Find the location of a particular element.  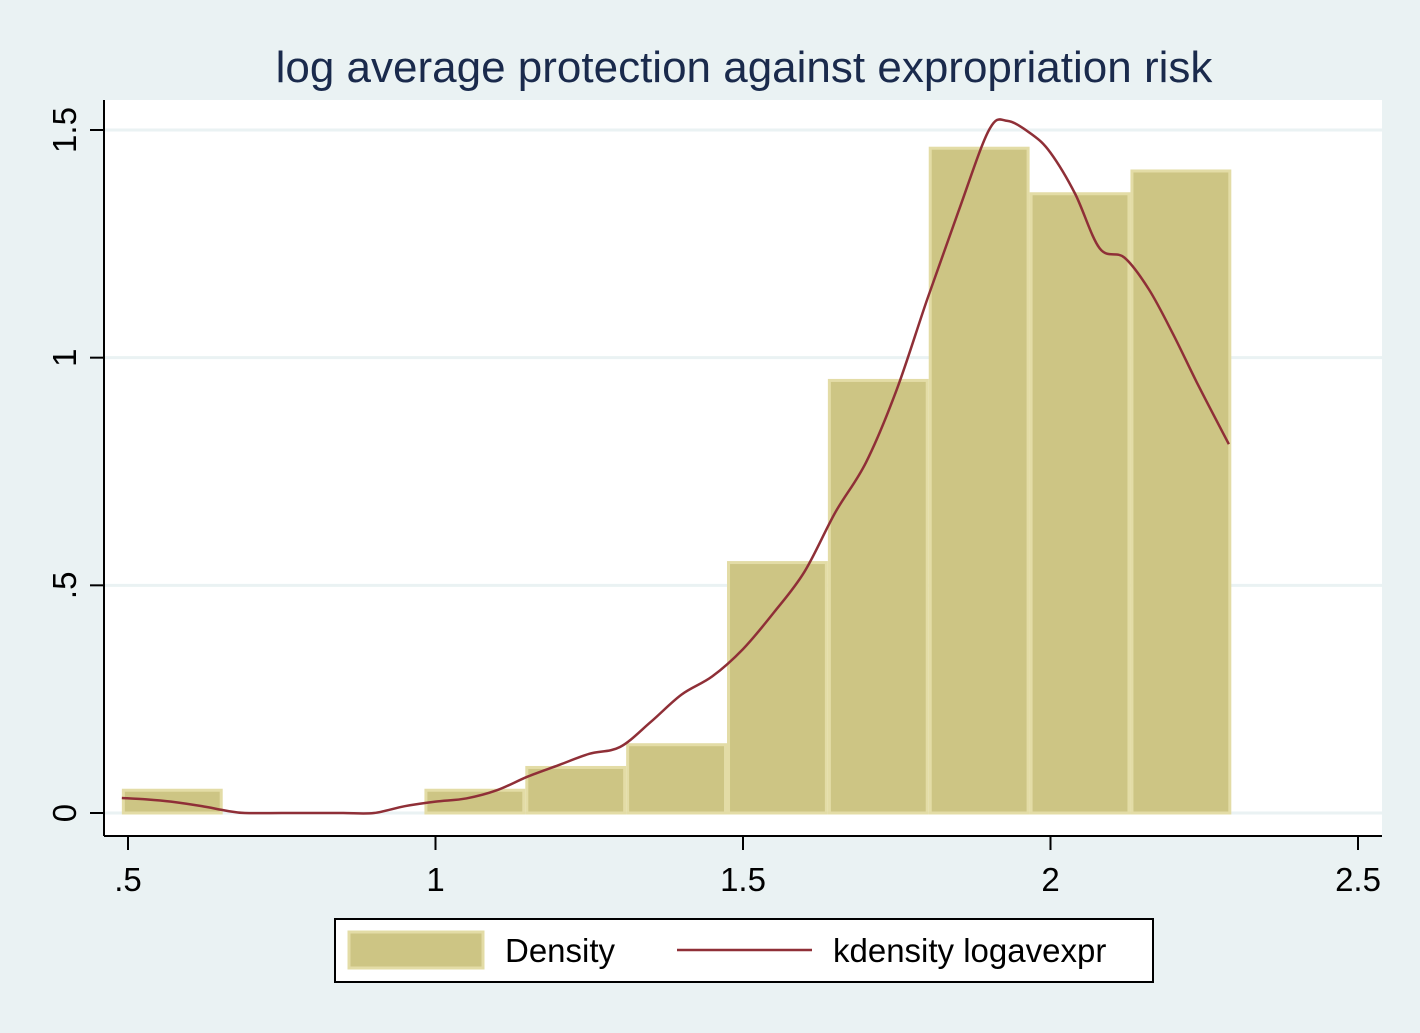

y-tick-label: 0 is located at coordinates (64, 813).